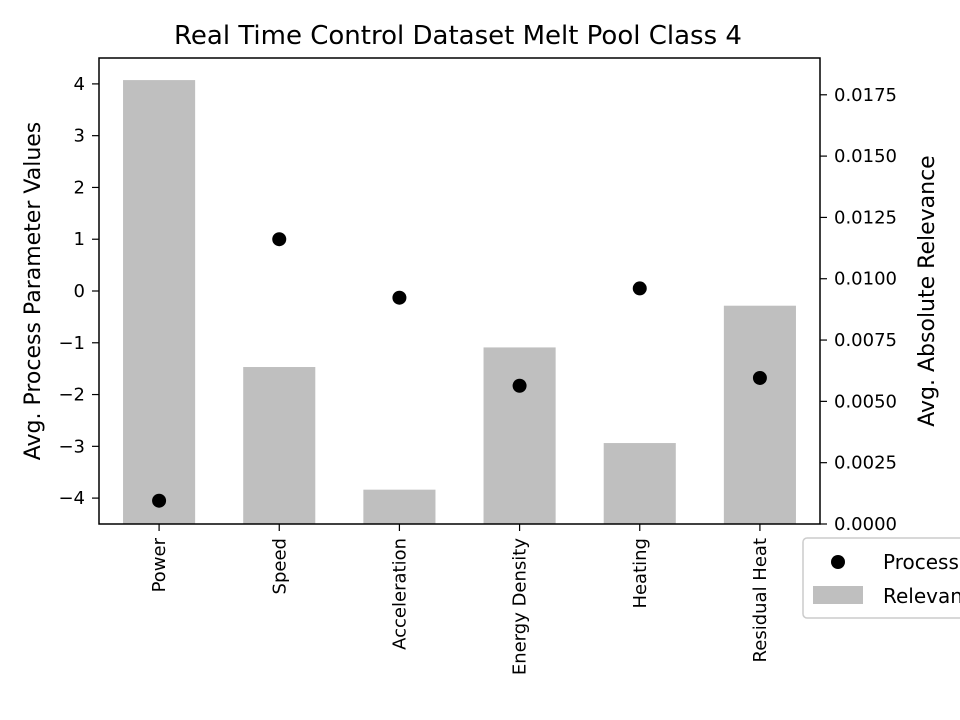 This screenshot has height=720, width=960. Describe the element at coordinates (71, 498) in the screenshot. I see `left-tick-label: −4` at that location.